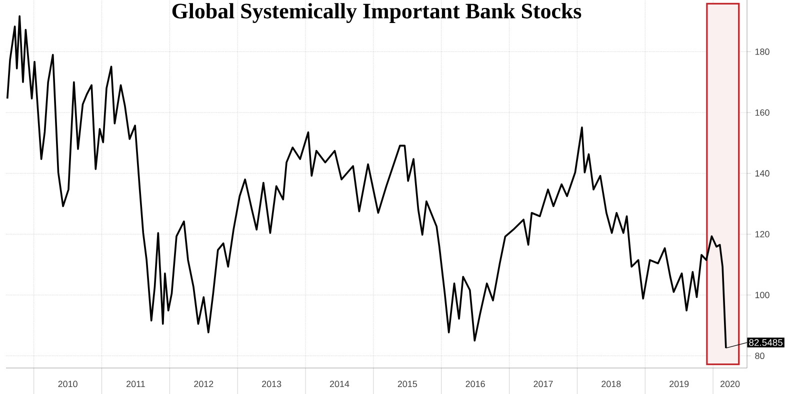 The height and width of the screenshot is (394, 800). I want to click on x-tick-label: 2011, so click(135, 384).